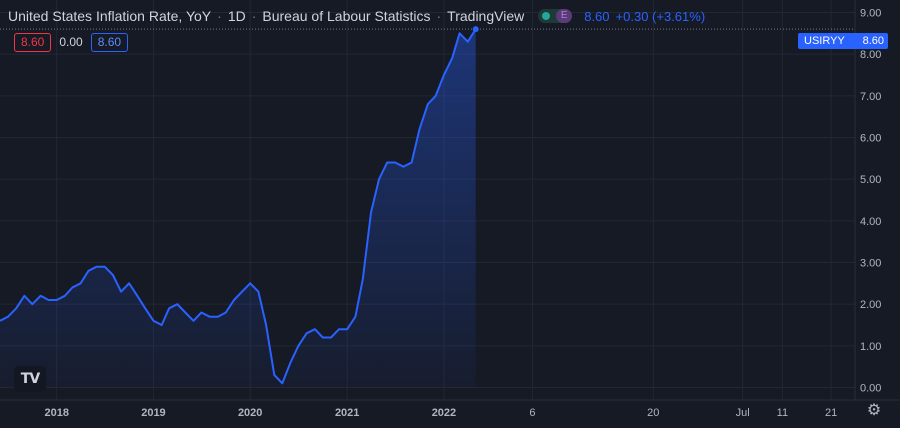  What do you see at coordinates (870, 389) in the screenshot?
I see `y-tick-label: 0.00` at bounding box center [870, 389].